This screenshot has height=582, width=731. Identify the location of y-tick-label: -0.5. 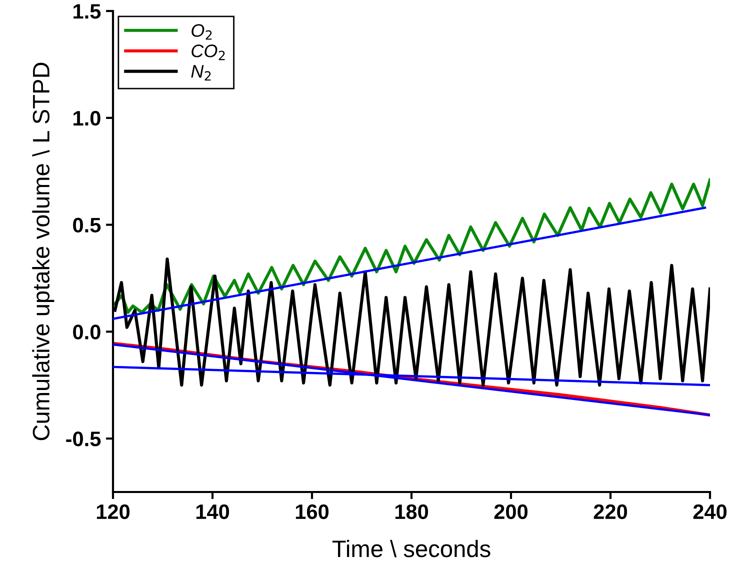
(83, 439).